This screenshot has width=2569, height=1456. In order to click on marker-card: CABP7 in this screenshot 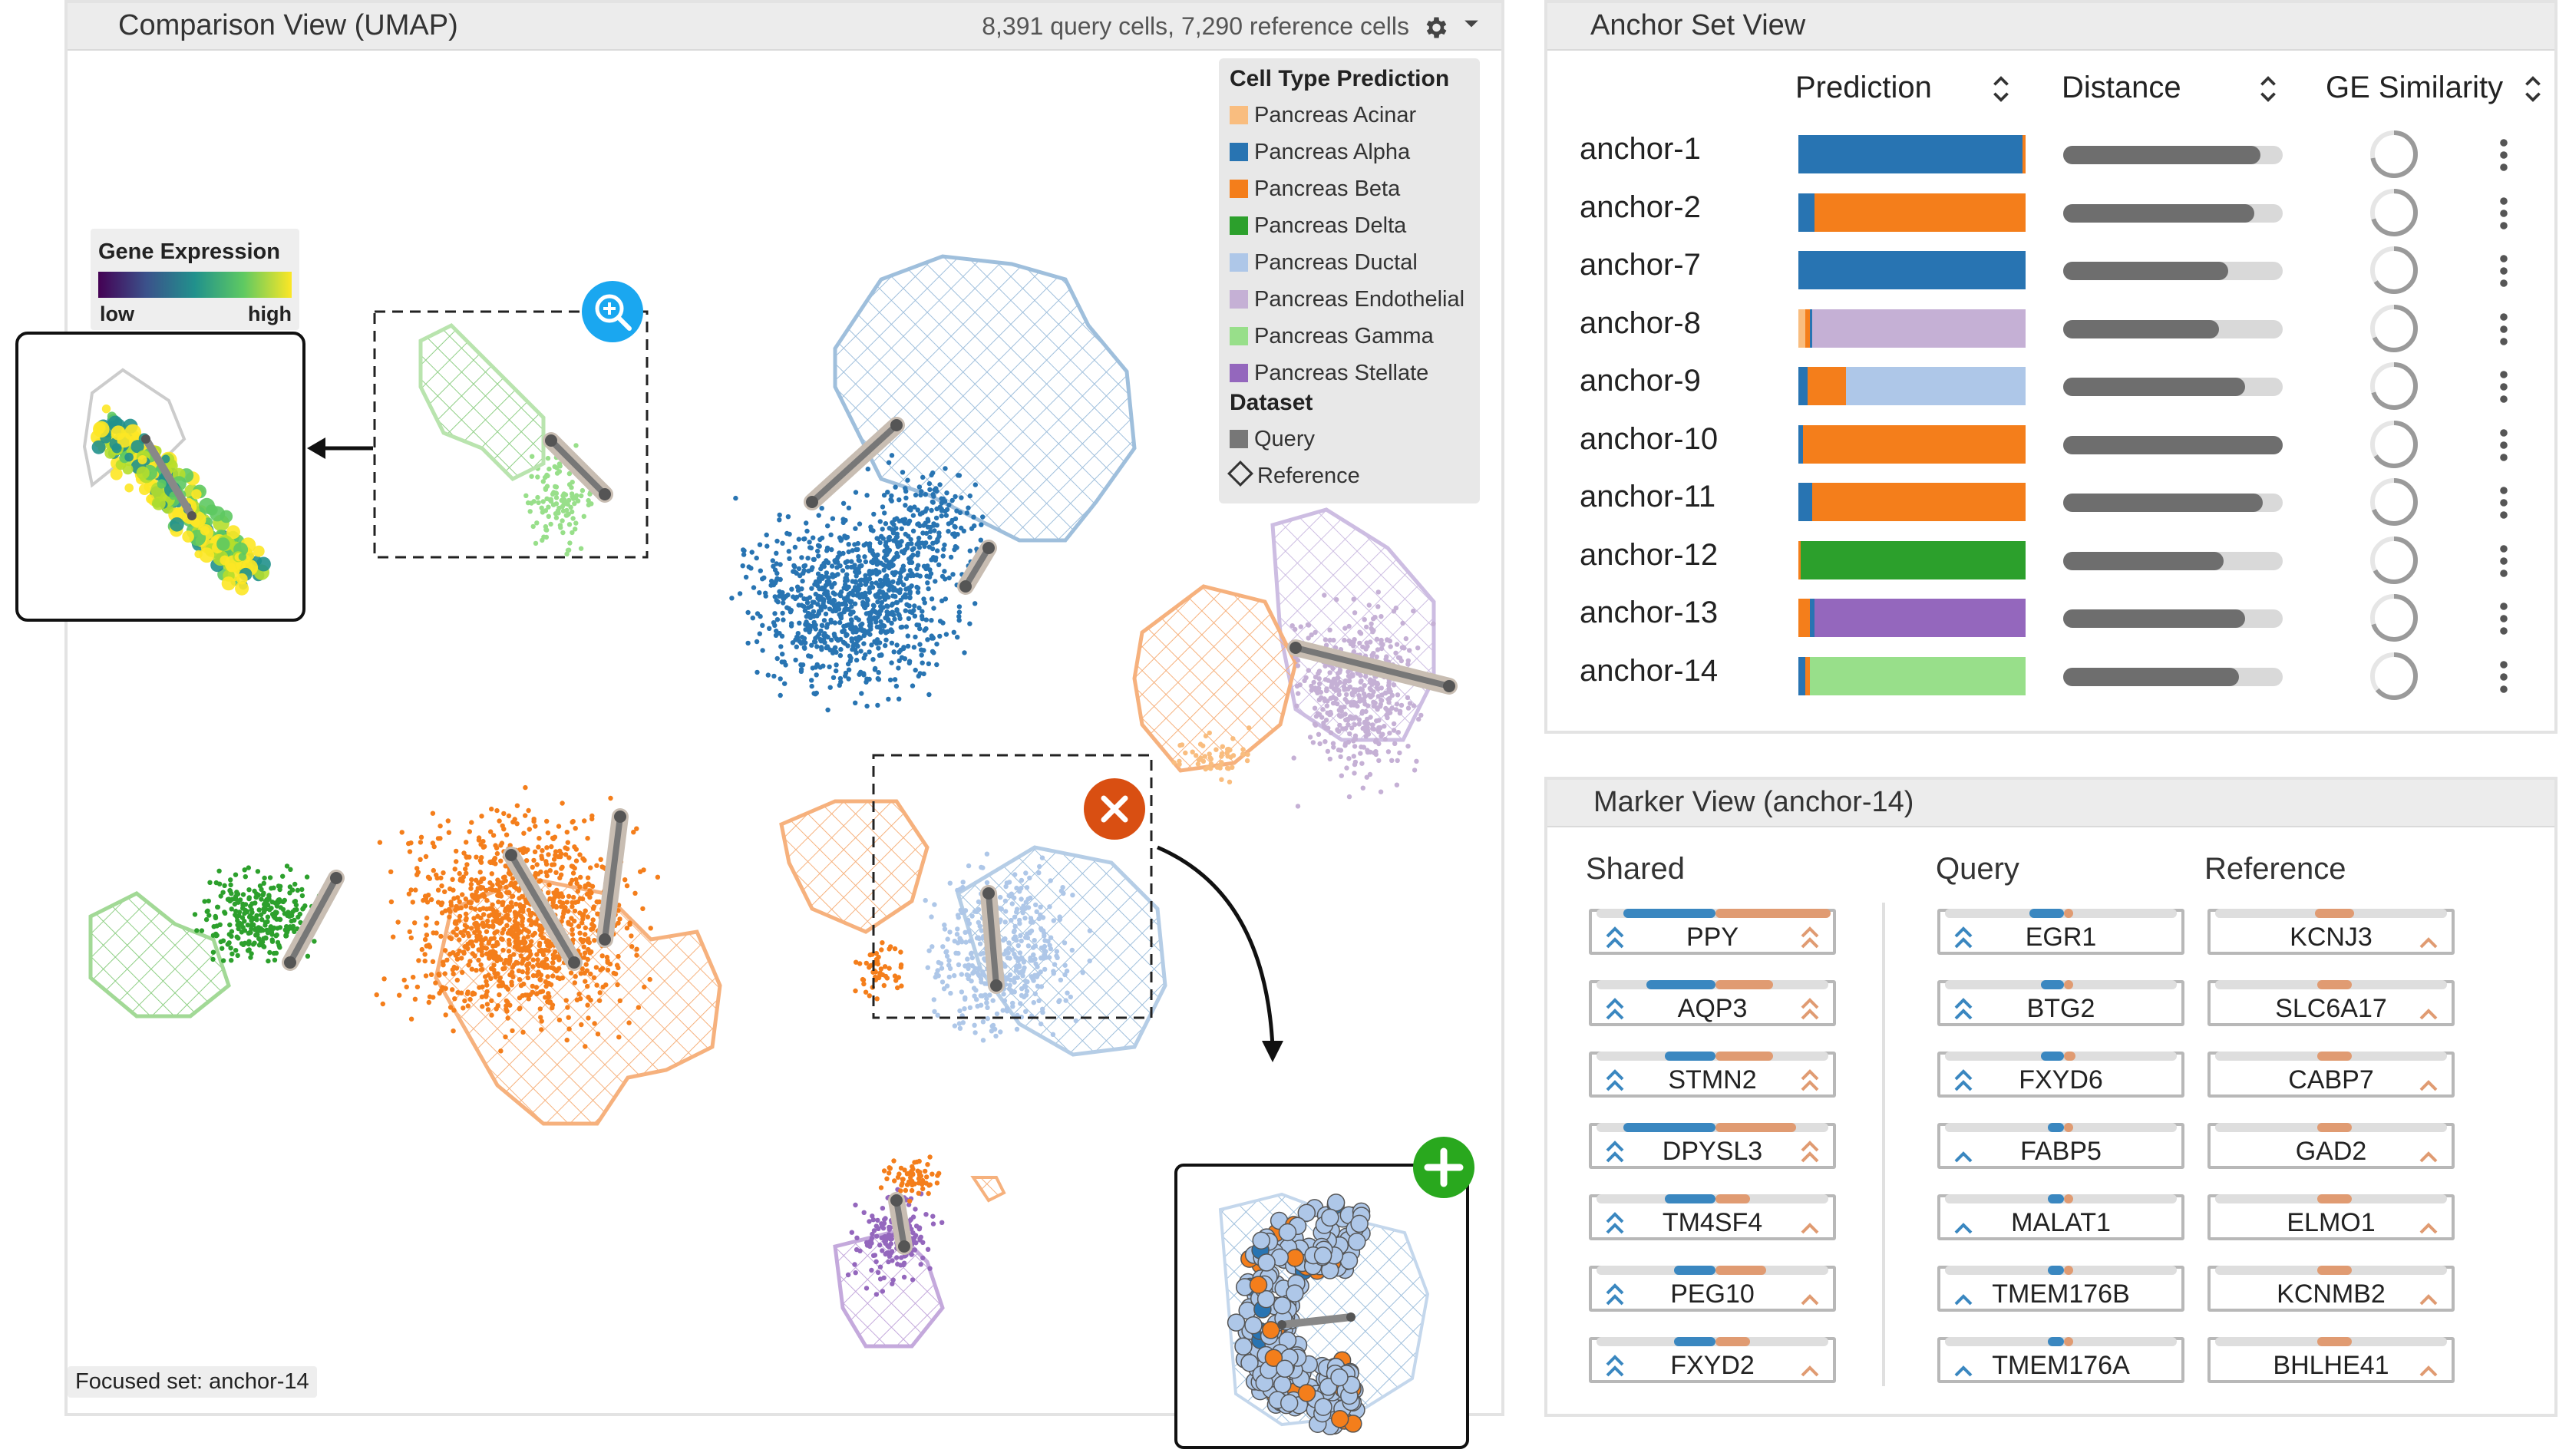, I will do `click(2331, 1075)`.